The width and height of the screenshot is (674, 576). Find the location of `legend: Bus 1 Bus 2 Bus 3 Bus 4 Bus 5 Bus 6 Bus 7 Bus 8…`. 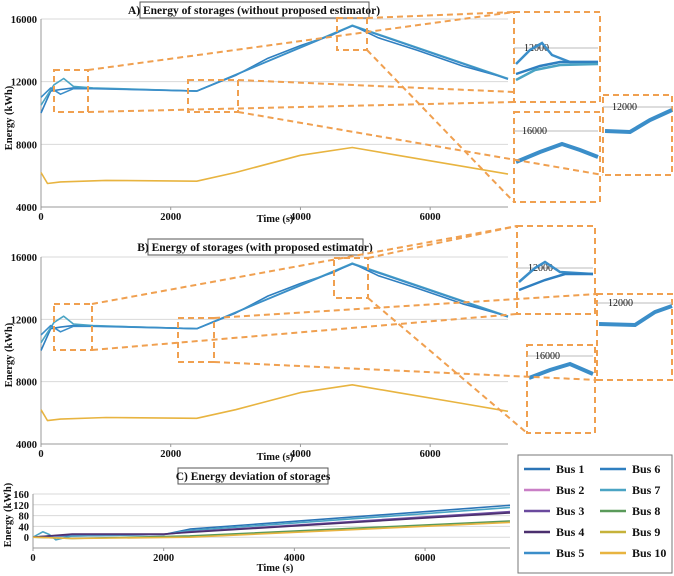

legend: Bus 1 Bus 2 Bus 3 Bus 4 Bus 5 Bus 6 Bus 7 Bus 8… is located at coordinates (595, 514).